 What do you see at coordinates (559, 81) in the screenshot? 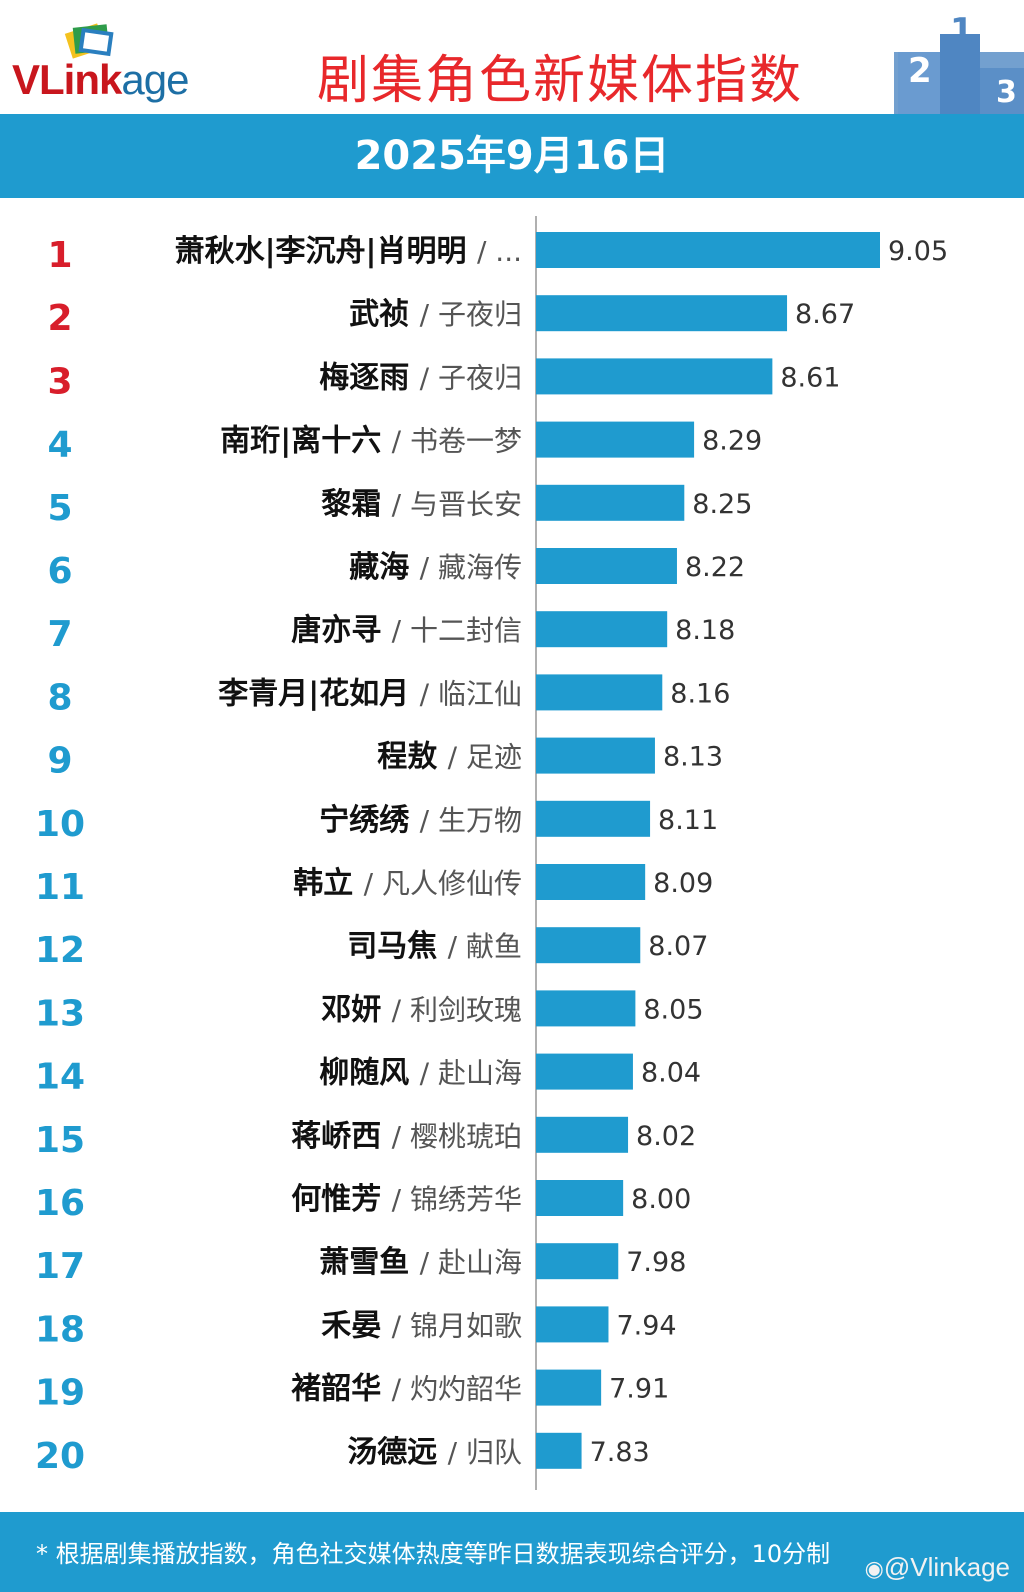
I see `page-title: 剧集角色新媒体指数` at bounding box center [559, 81].